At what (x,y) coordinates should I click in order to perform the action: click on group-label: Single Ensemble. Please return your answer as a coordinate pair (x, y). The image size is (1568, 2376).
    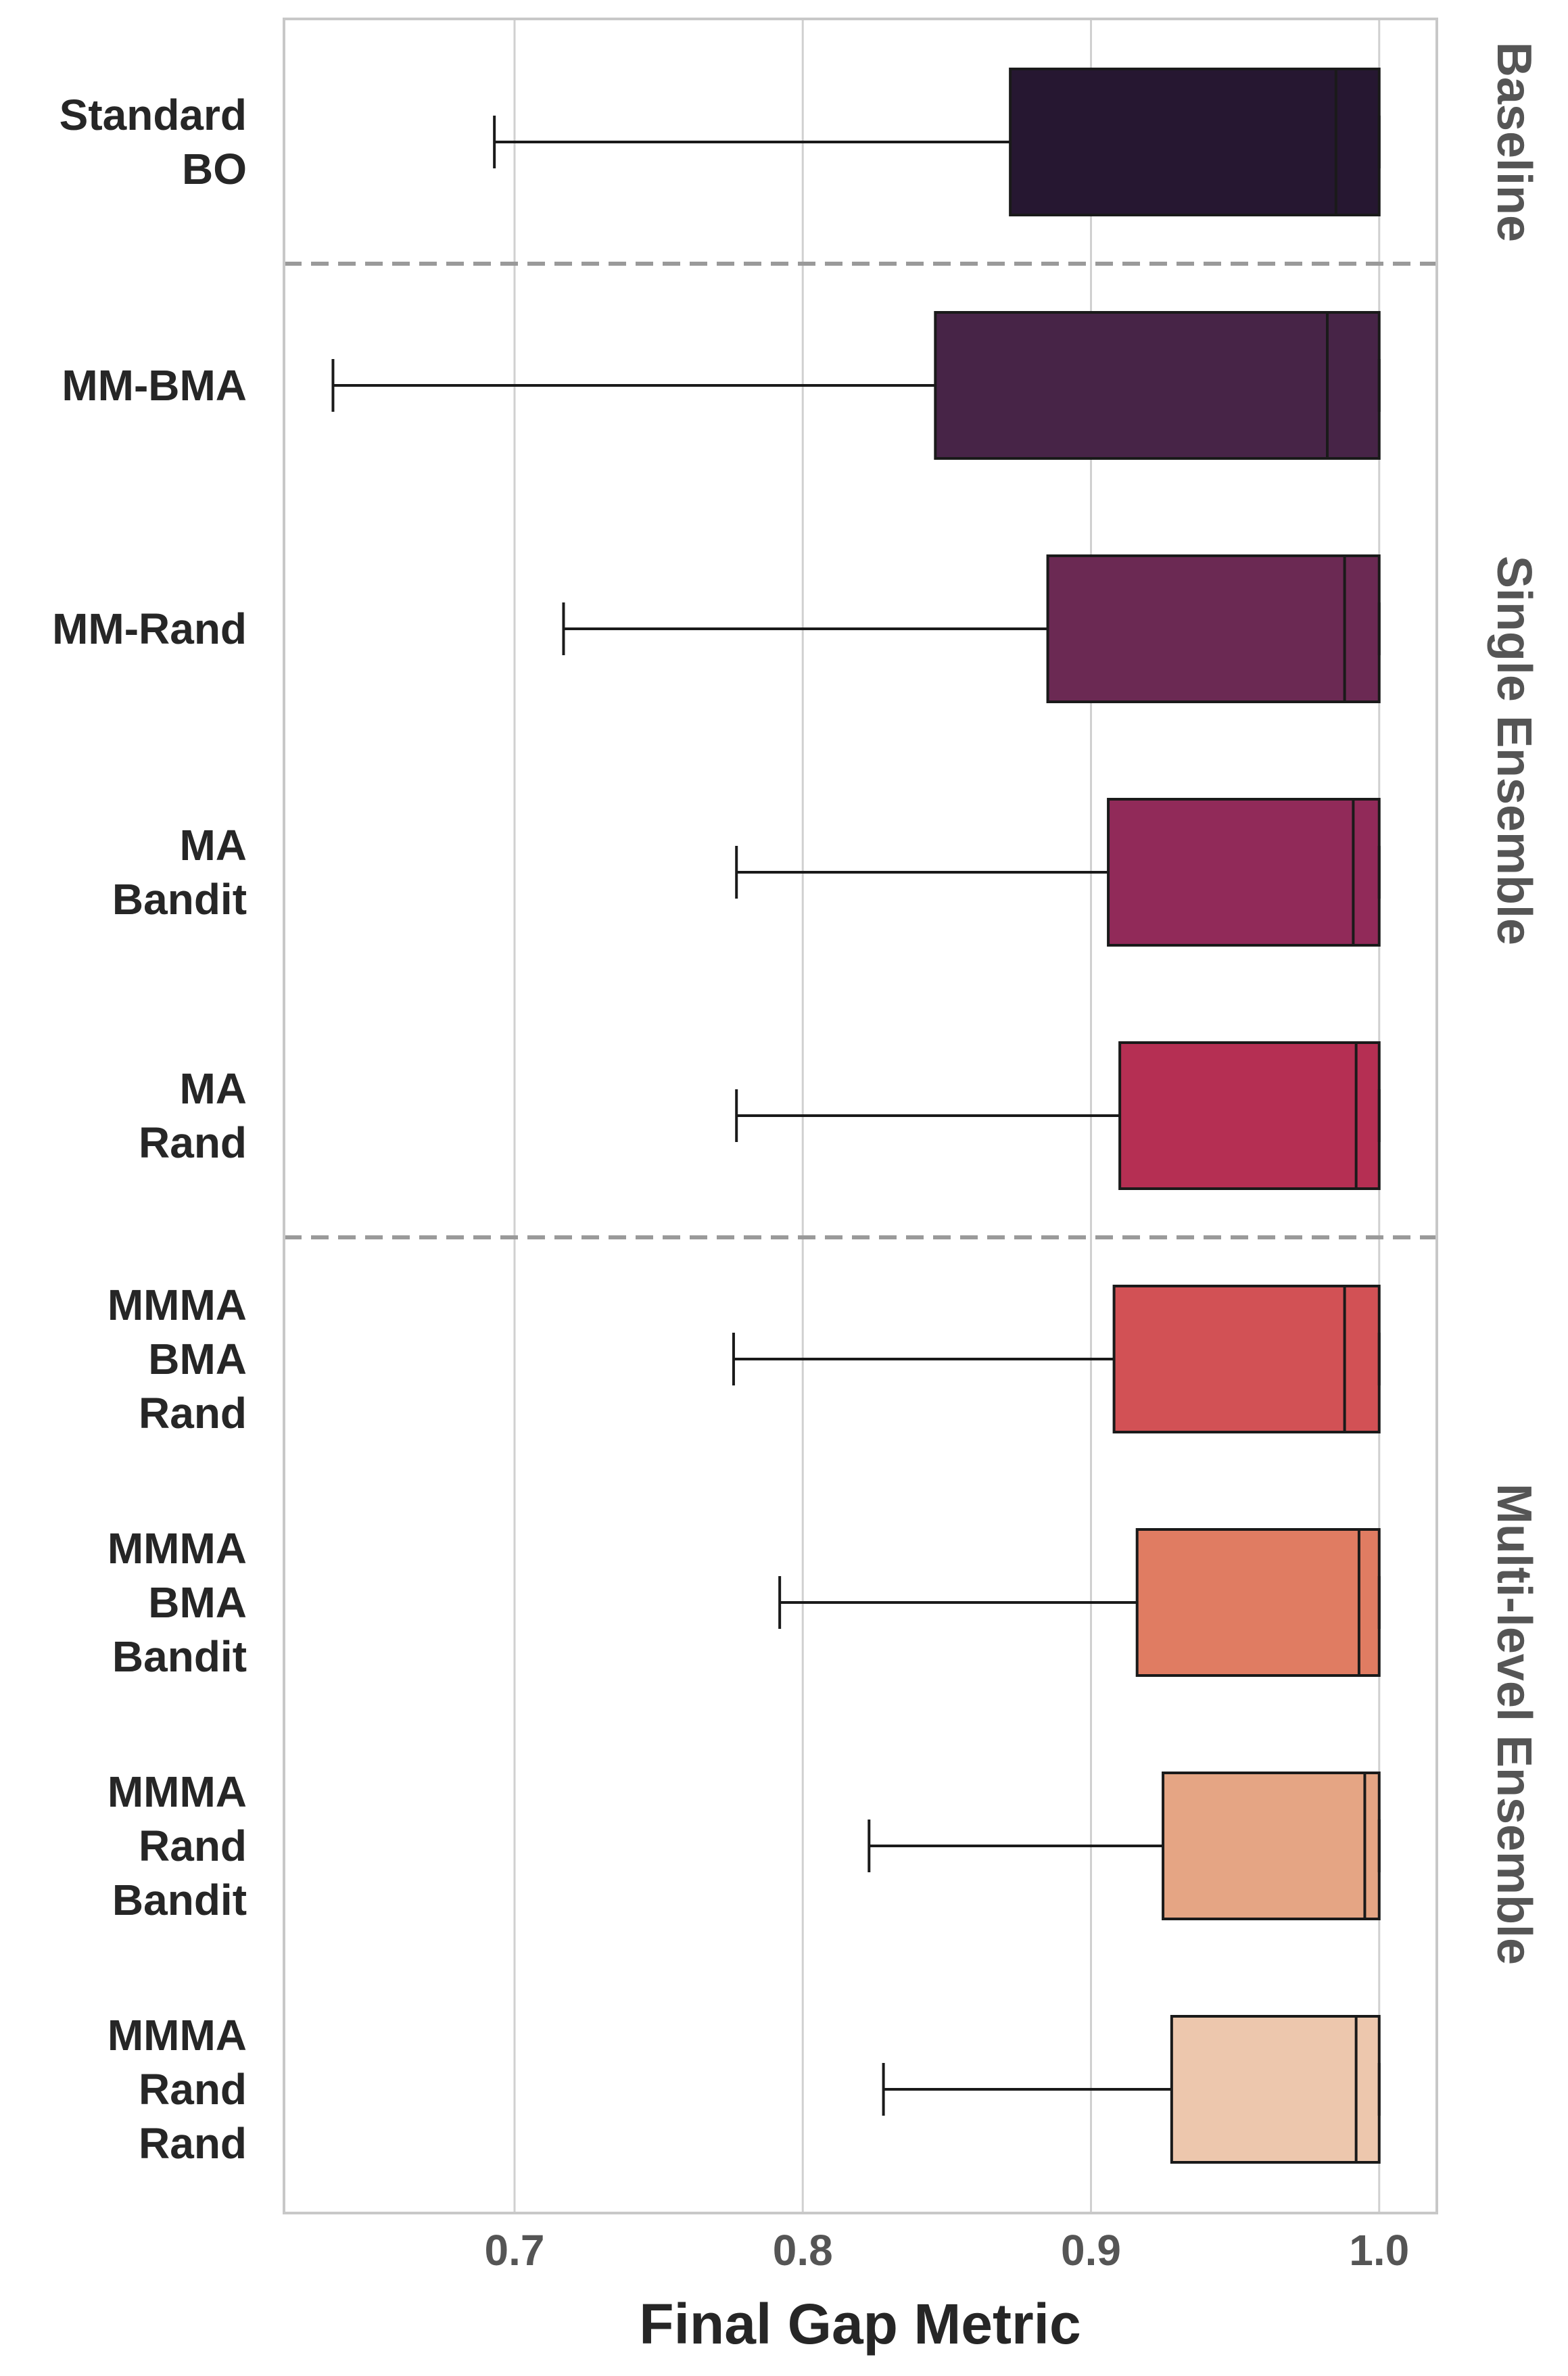
    Looking at the image, I should click on (1514, 750).